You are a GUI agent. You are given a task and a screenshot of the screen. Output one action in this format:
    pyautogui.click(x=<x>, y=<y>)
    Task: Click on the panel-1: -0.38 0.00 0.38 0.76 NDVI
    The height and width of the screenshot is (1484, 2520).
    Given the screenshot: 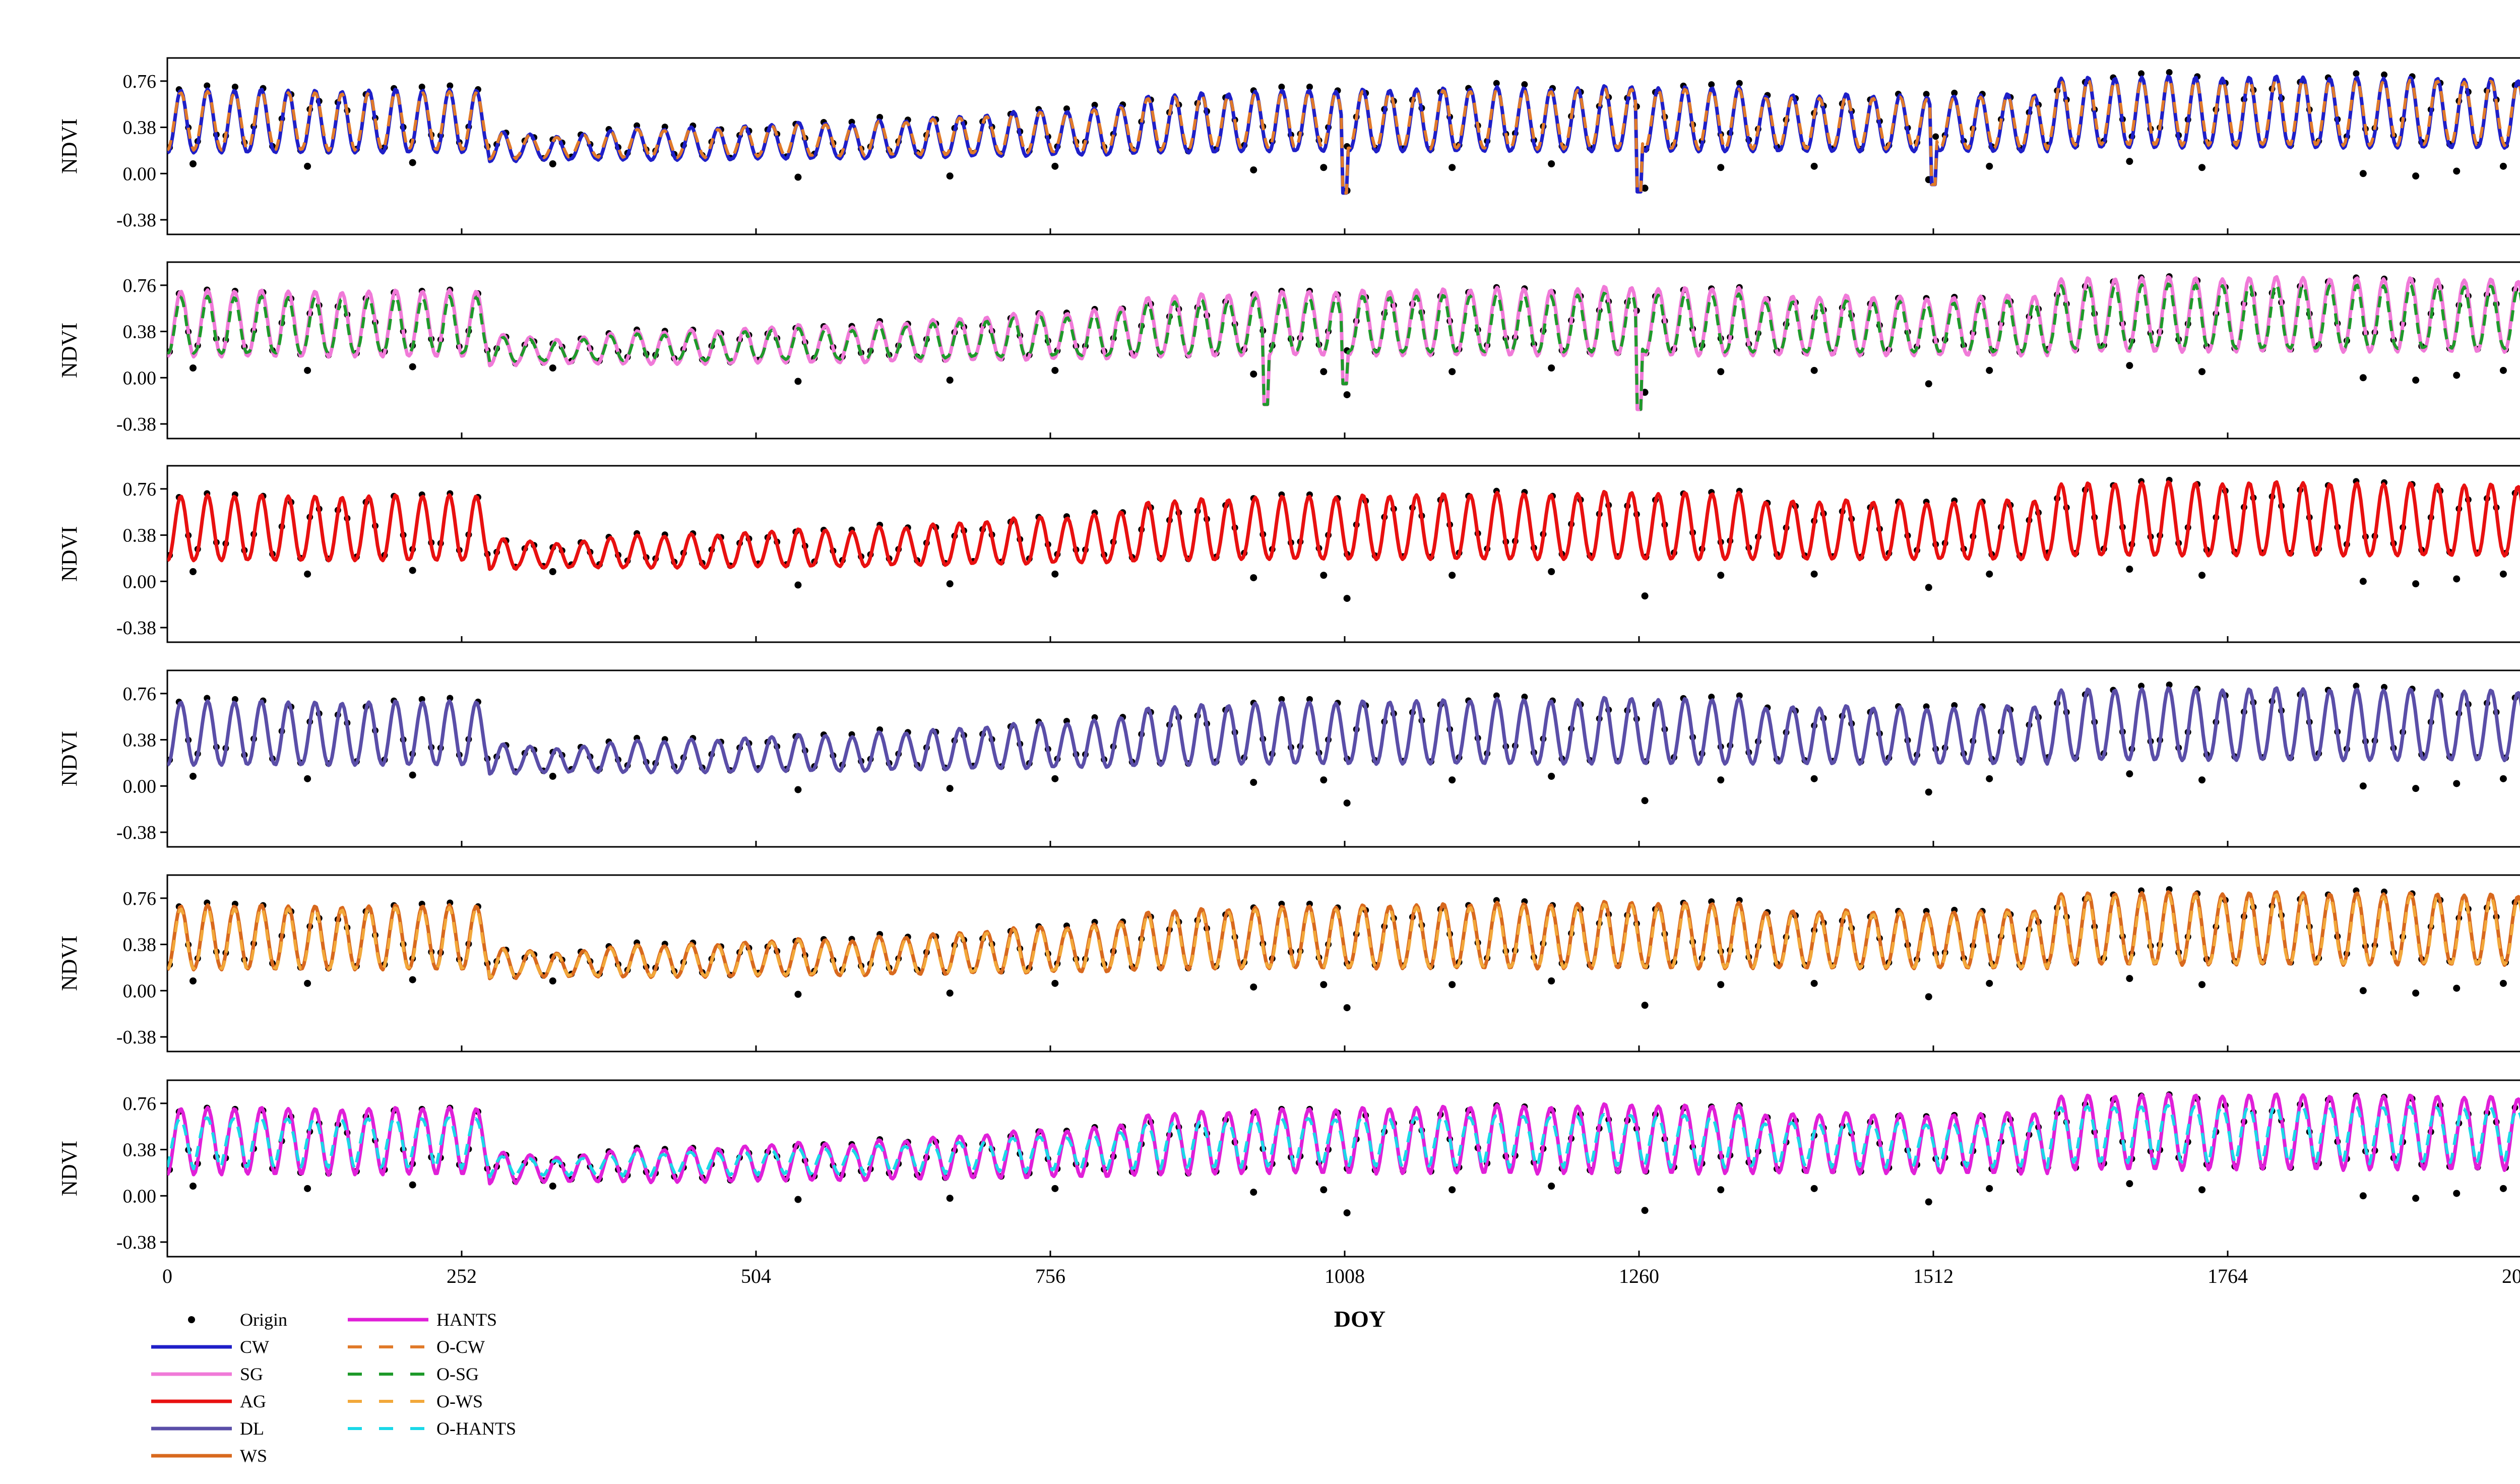 What is the action you would take?
    pyautogui.click(x=1289, y=146)
    